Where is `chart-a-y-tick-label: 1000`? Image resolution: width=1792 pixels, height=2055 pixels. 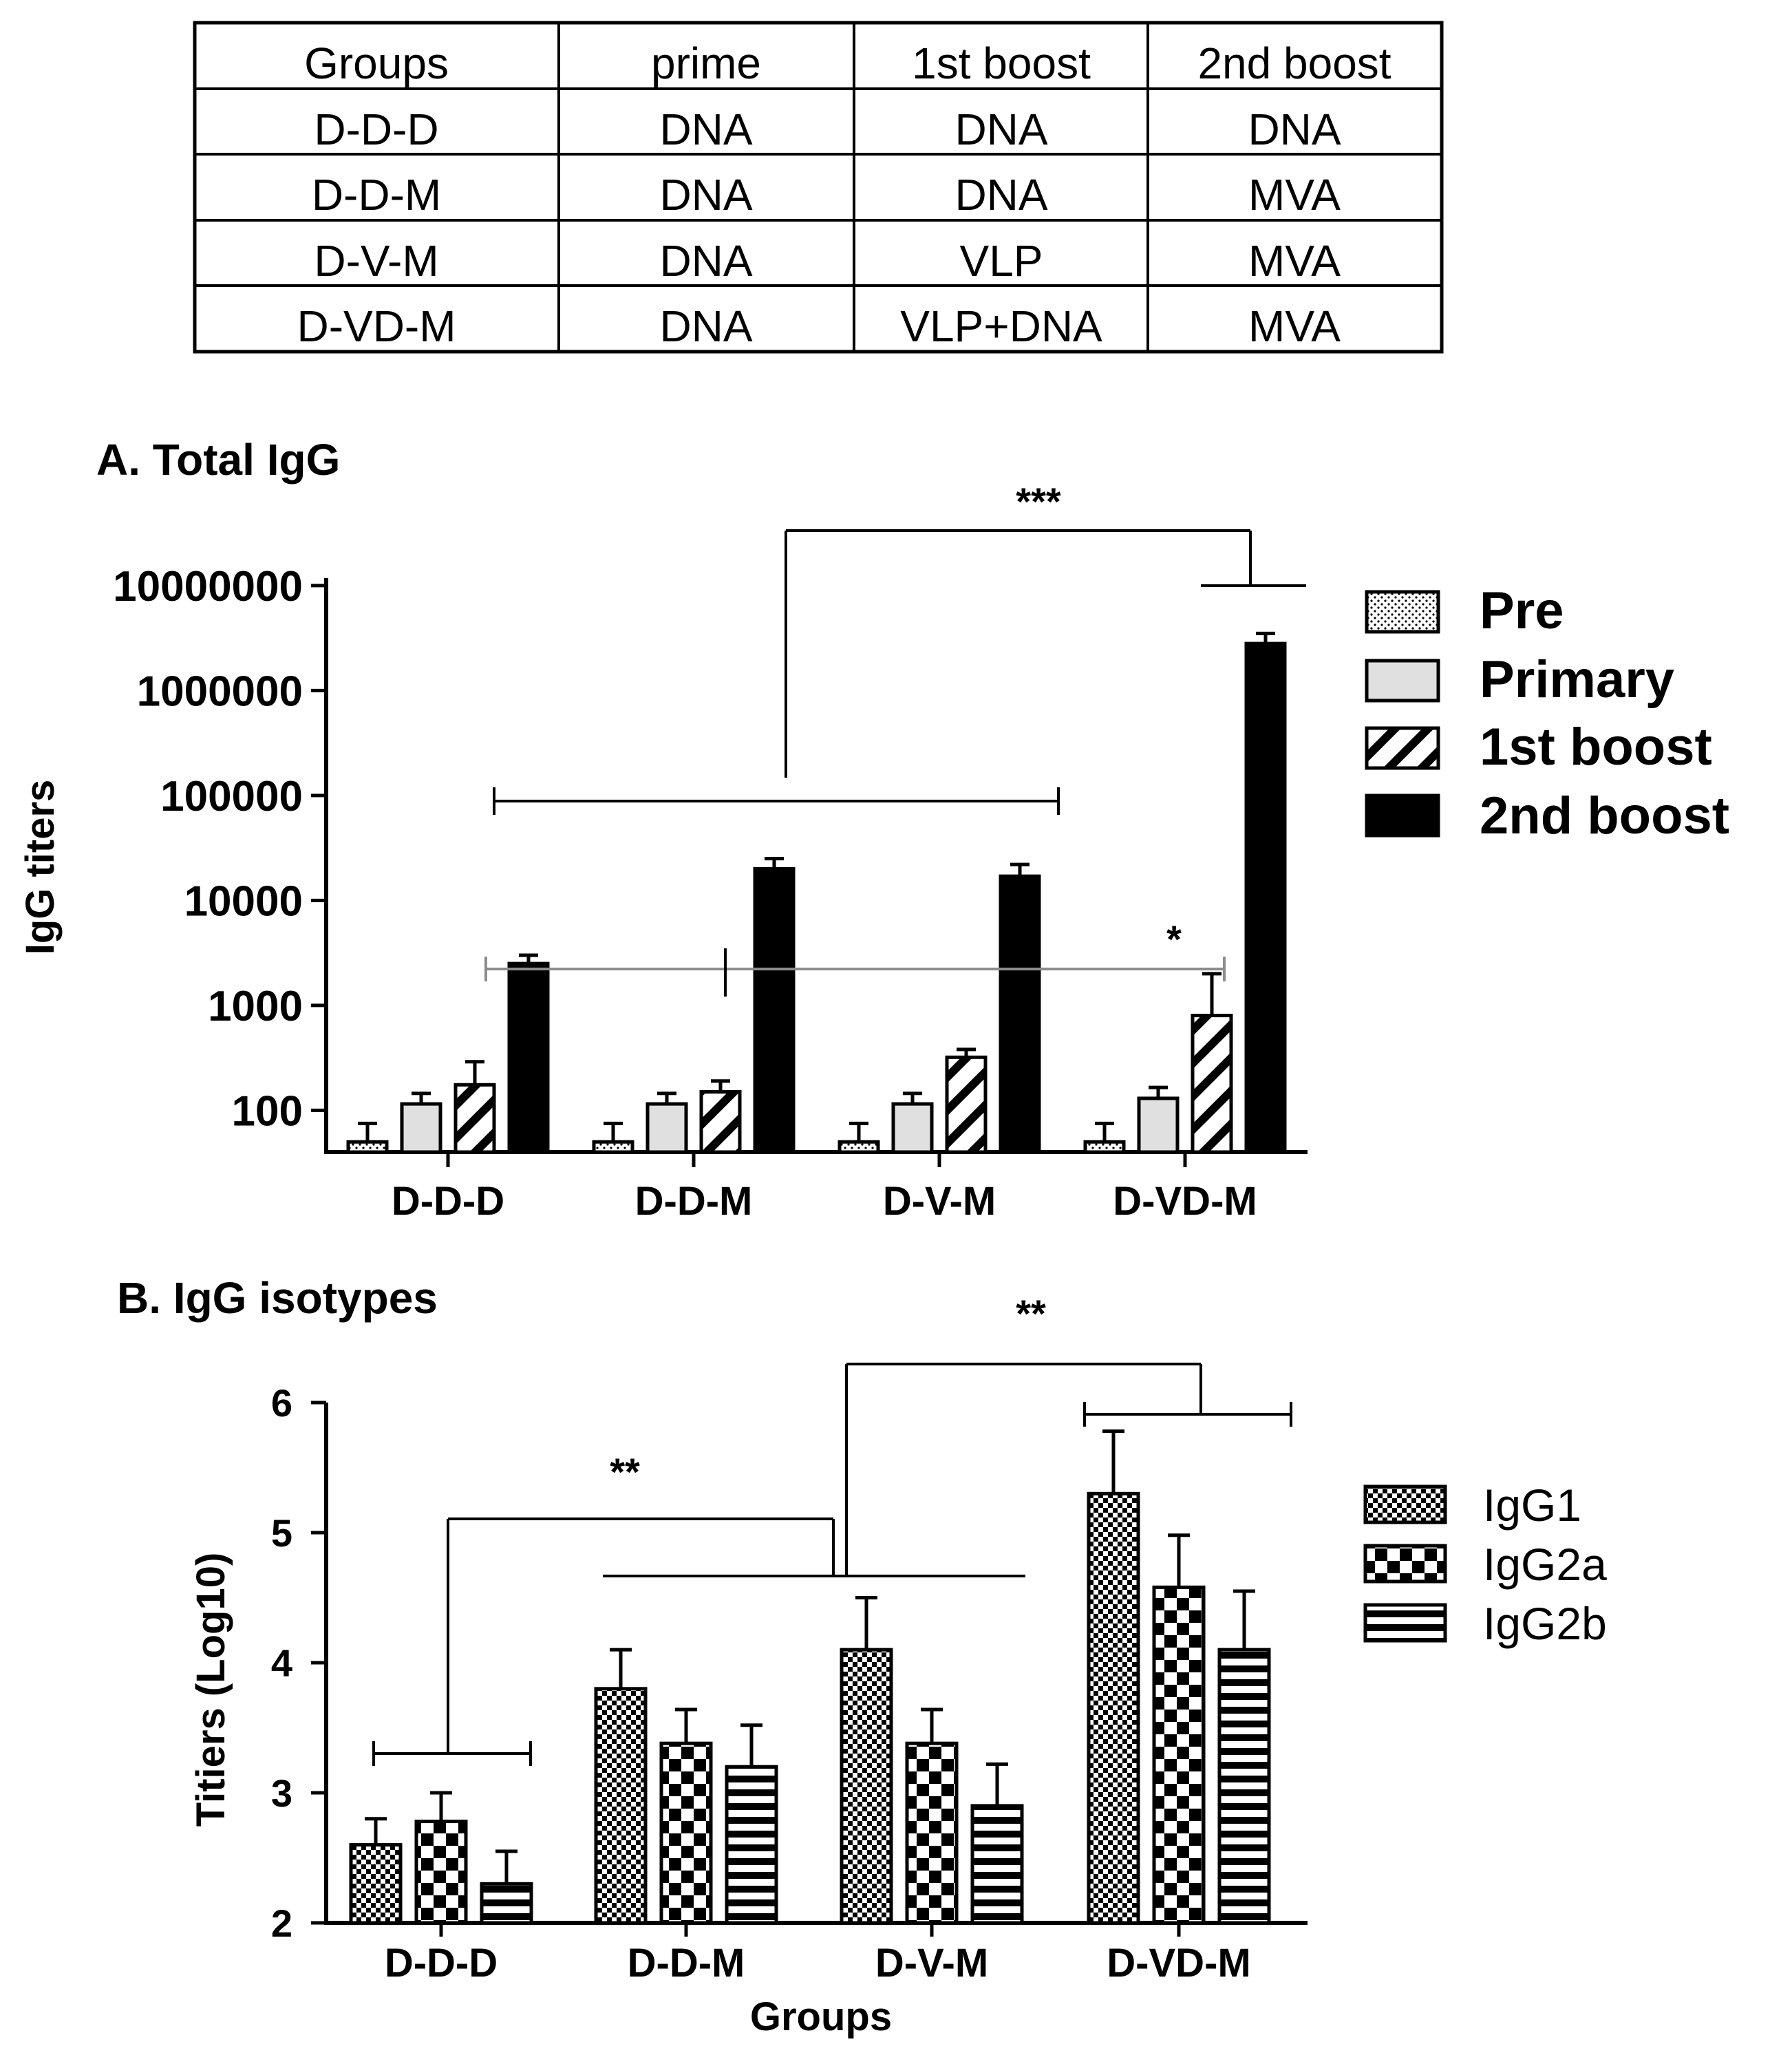
chart-a-y-tick-label: 1000 is located at coordinates (256, 1006).